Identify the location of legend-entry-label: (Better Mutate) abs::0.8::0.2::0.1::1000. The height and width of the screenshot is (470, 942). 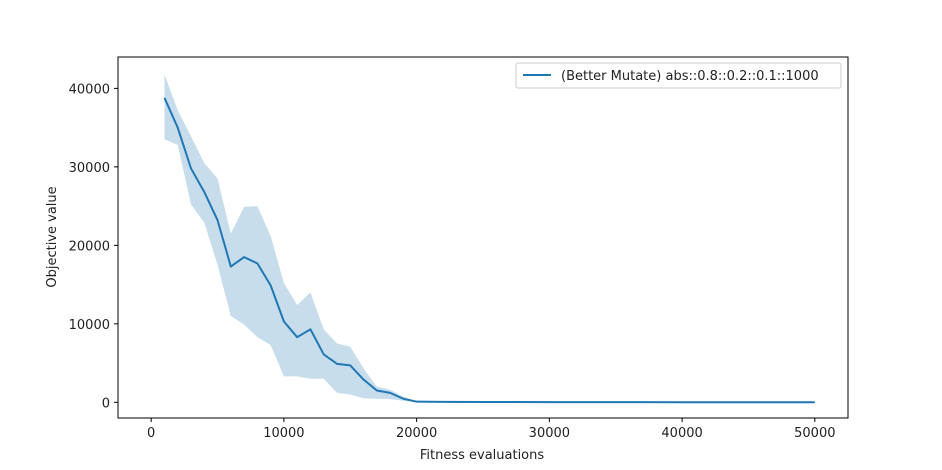
(690, 76).